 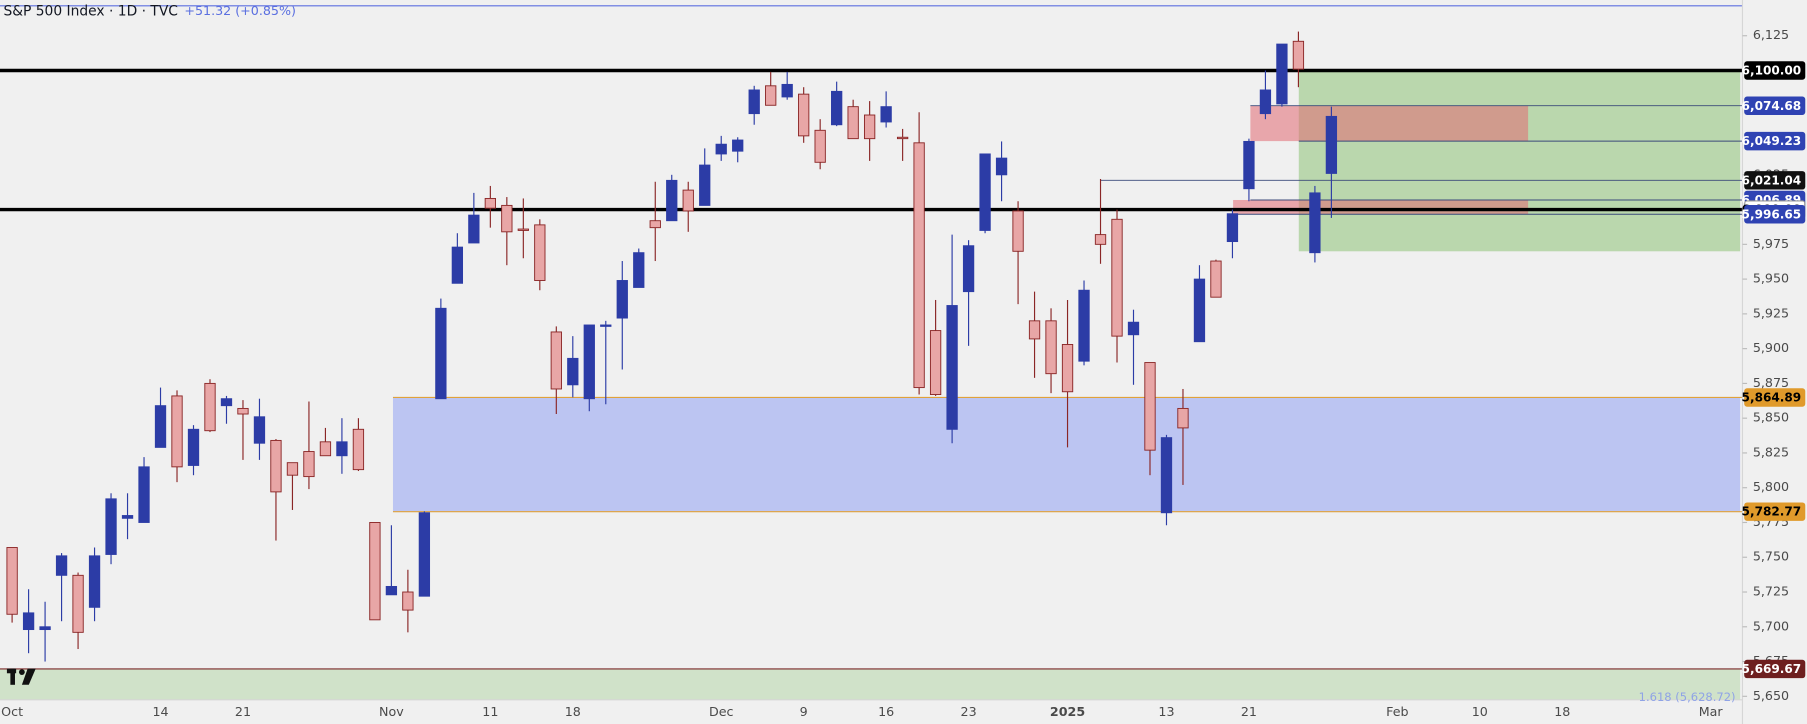 What do you see at coordinates (1772, 71) in the screenshot?
I see `price-label: 6,100.00` at bounding box center [1772, 71].